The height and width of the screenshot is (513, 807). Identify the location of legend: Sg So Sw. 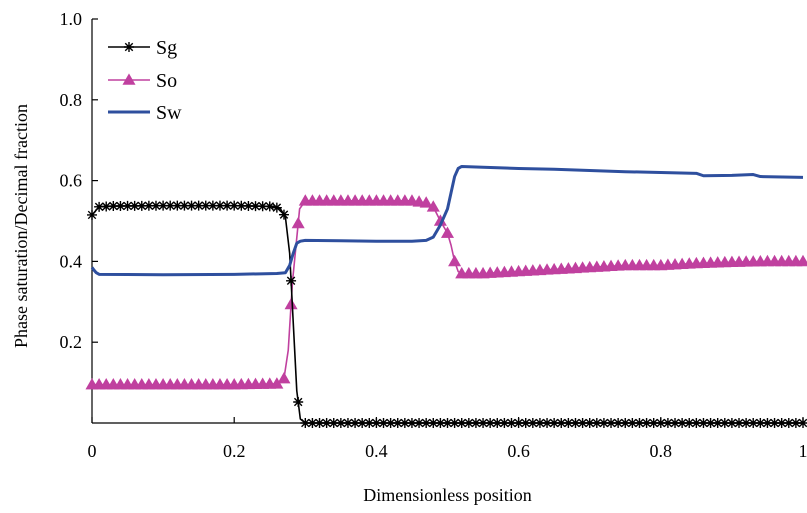
(145, 80).